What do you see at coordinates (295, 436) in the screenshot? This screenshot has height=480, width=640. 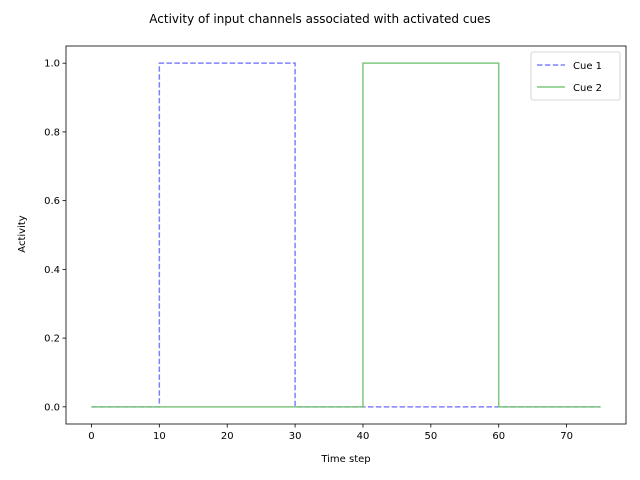 I see `x-tick-label: 30` at bounding box center [295, 436].